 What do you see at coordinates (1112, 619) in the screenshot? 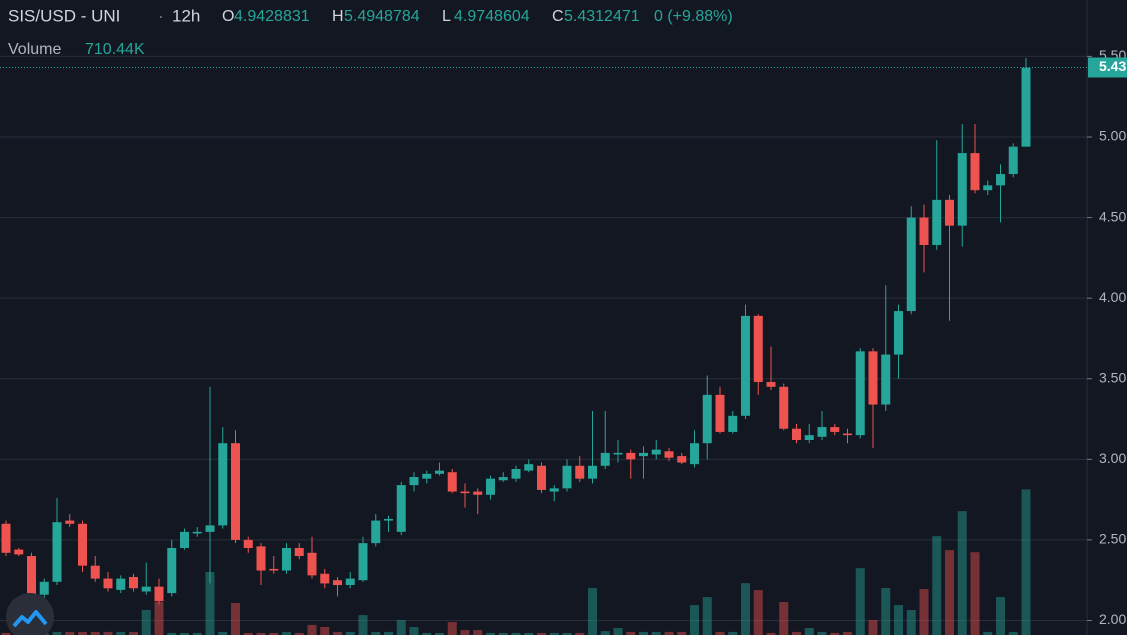
I see `y-tick-label: 2.00` at bounding box center [1112, 619].